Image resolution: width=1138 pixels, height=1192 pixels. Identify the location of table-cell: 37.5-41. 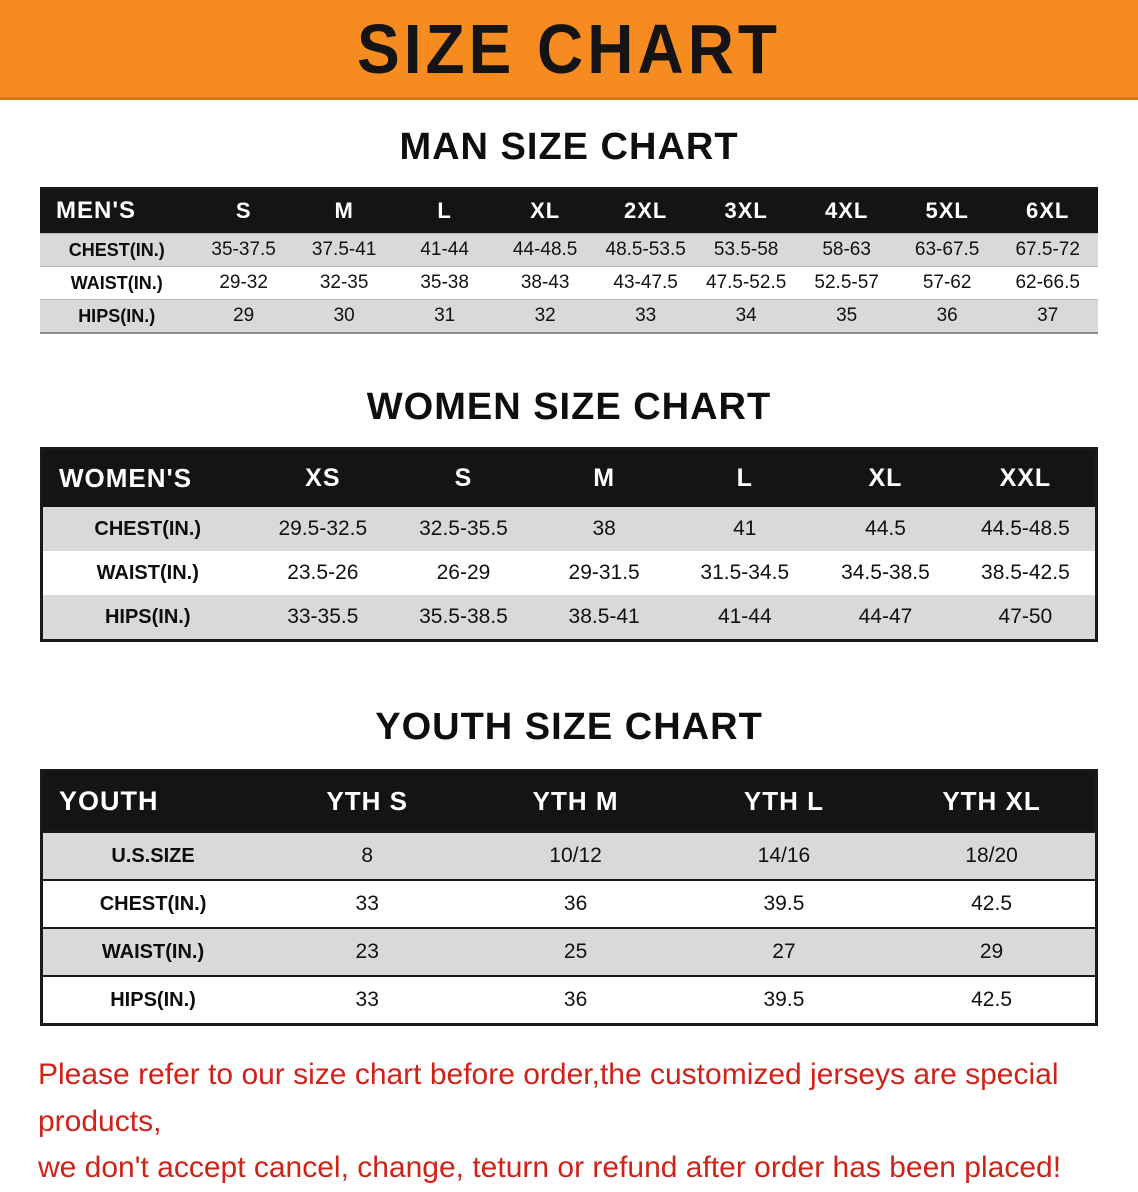
(344, 250).